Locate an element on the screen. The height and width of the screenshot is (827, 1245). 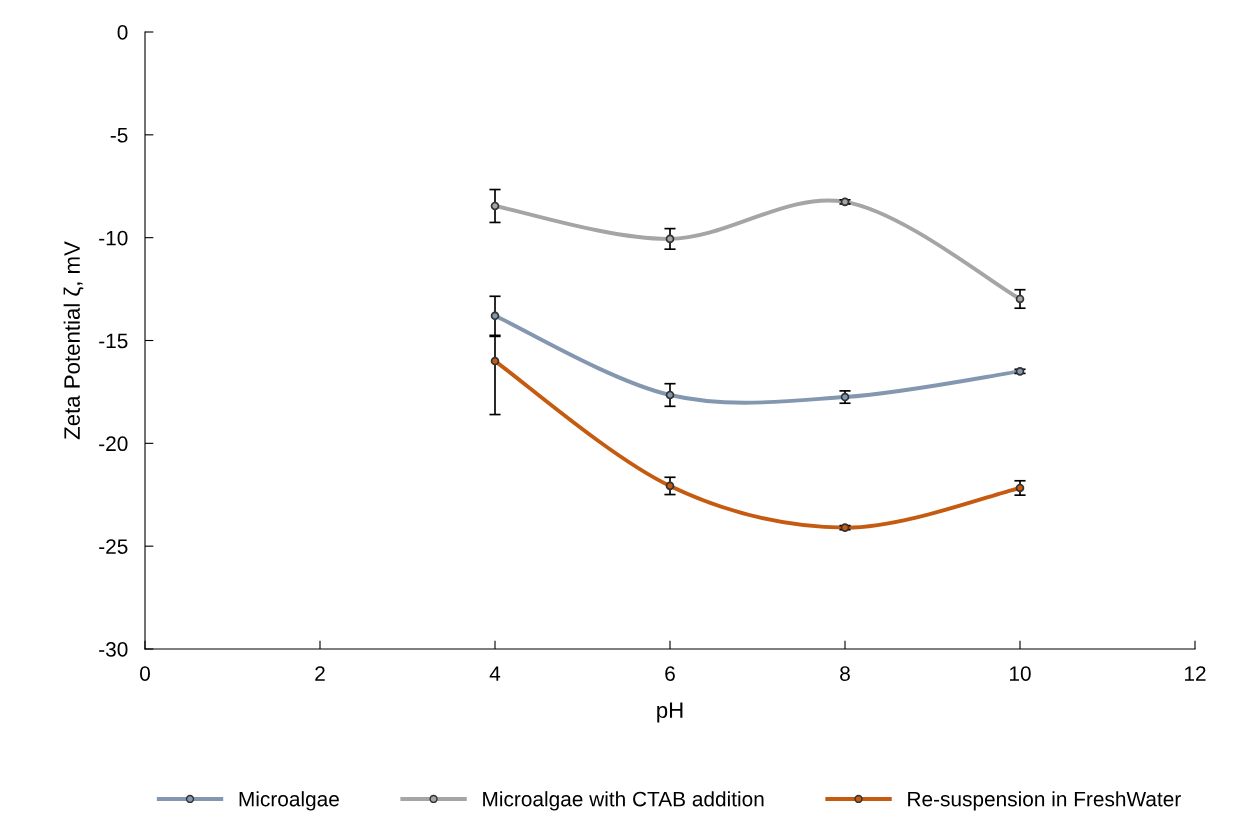
y-tick-label: -5 is located at coordinates (119, 135).